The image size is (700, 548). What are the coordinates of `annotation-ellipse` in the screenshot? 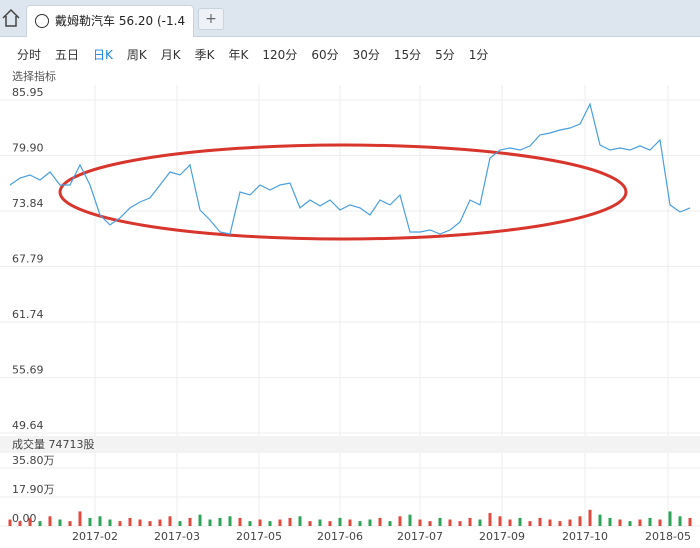 It's located at (343, 192).